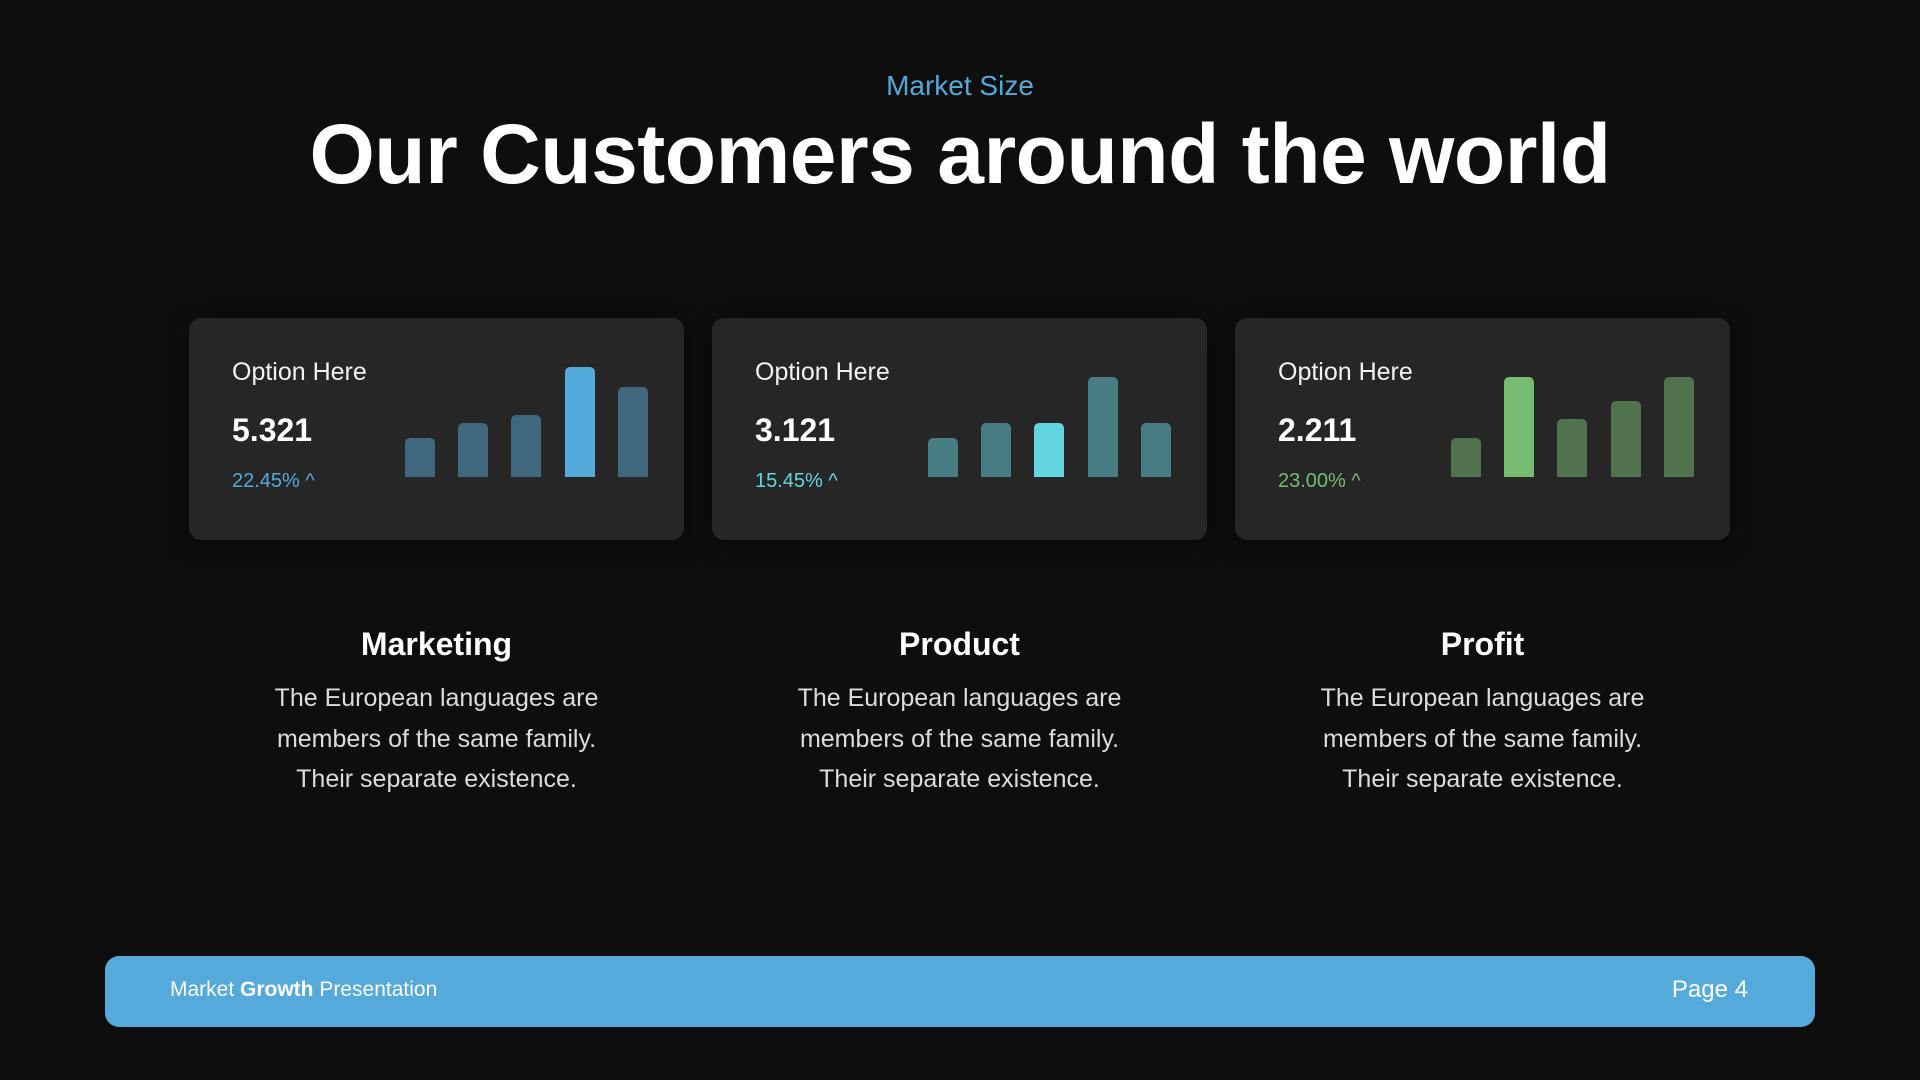 Image resolution: width=1920 pixels, height=1080 pixels. Describe the element at coordinates (960, 154) in the screenshot. I see `page-title: Our Customers around the world` at that location.